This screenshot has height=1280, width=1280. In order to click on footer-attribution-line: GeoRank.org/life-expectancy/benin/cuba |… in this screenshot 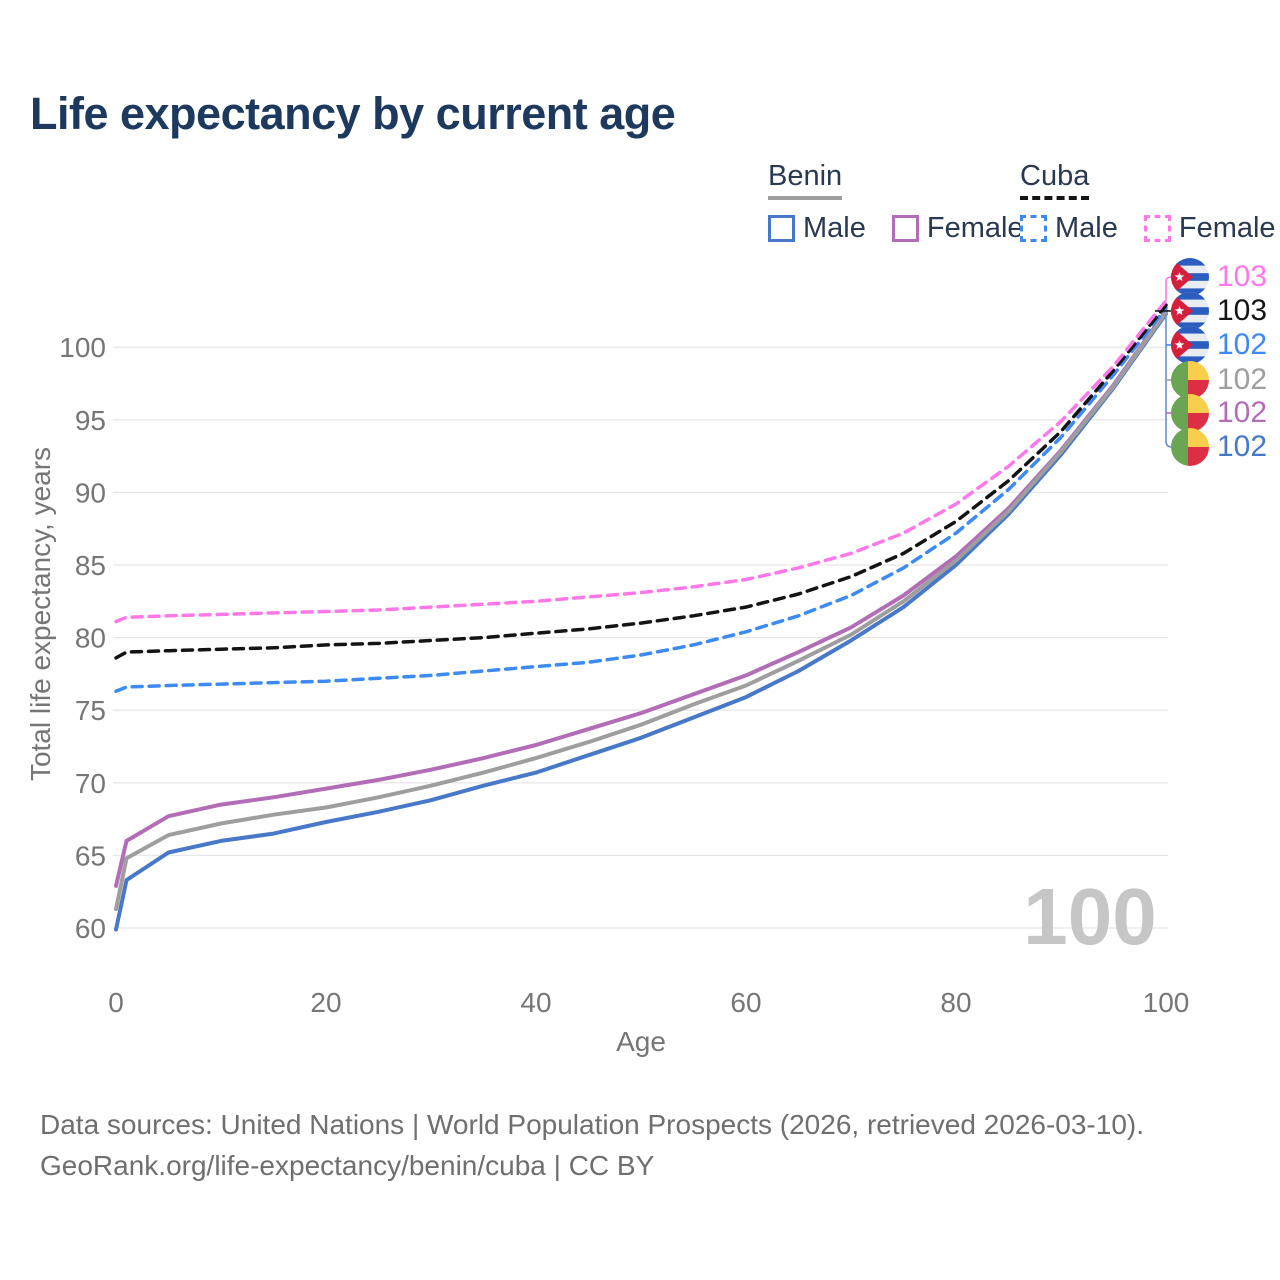, I will do `click(347, 1165)`.